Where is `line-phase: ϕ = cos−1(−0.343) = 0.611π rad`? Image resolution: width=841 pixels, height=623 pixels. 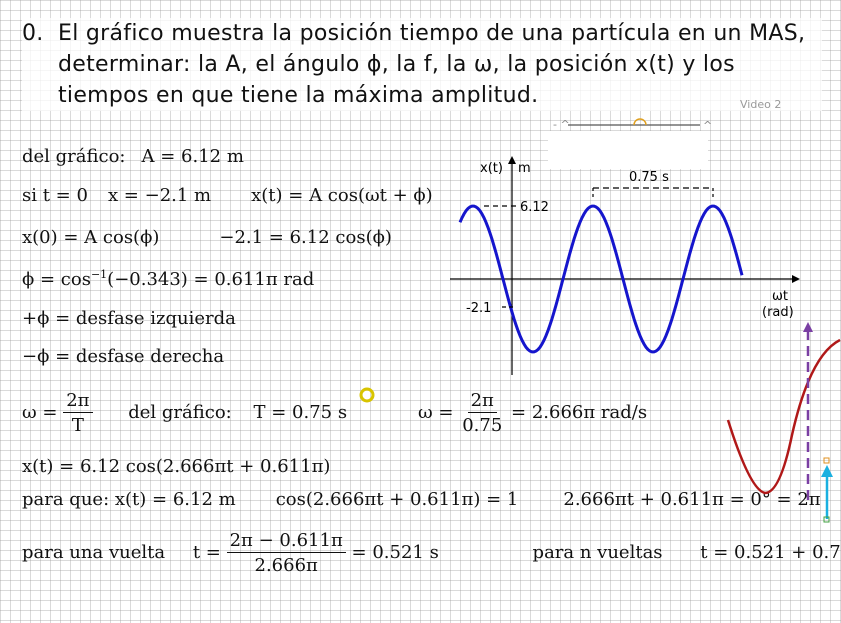
line-phase: ϕ = cos−1(−0.343) = 0.611π rad is located at coordinates (168, 279).